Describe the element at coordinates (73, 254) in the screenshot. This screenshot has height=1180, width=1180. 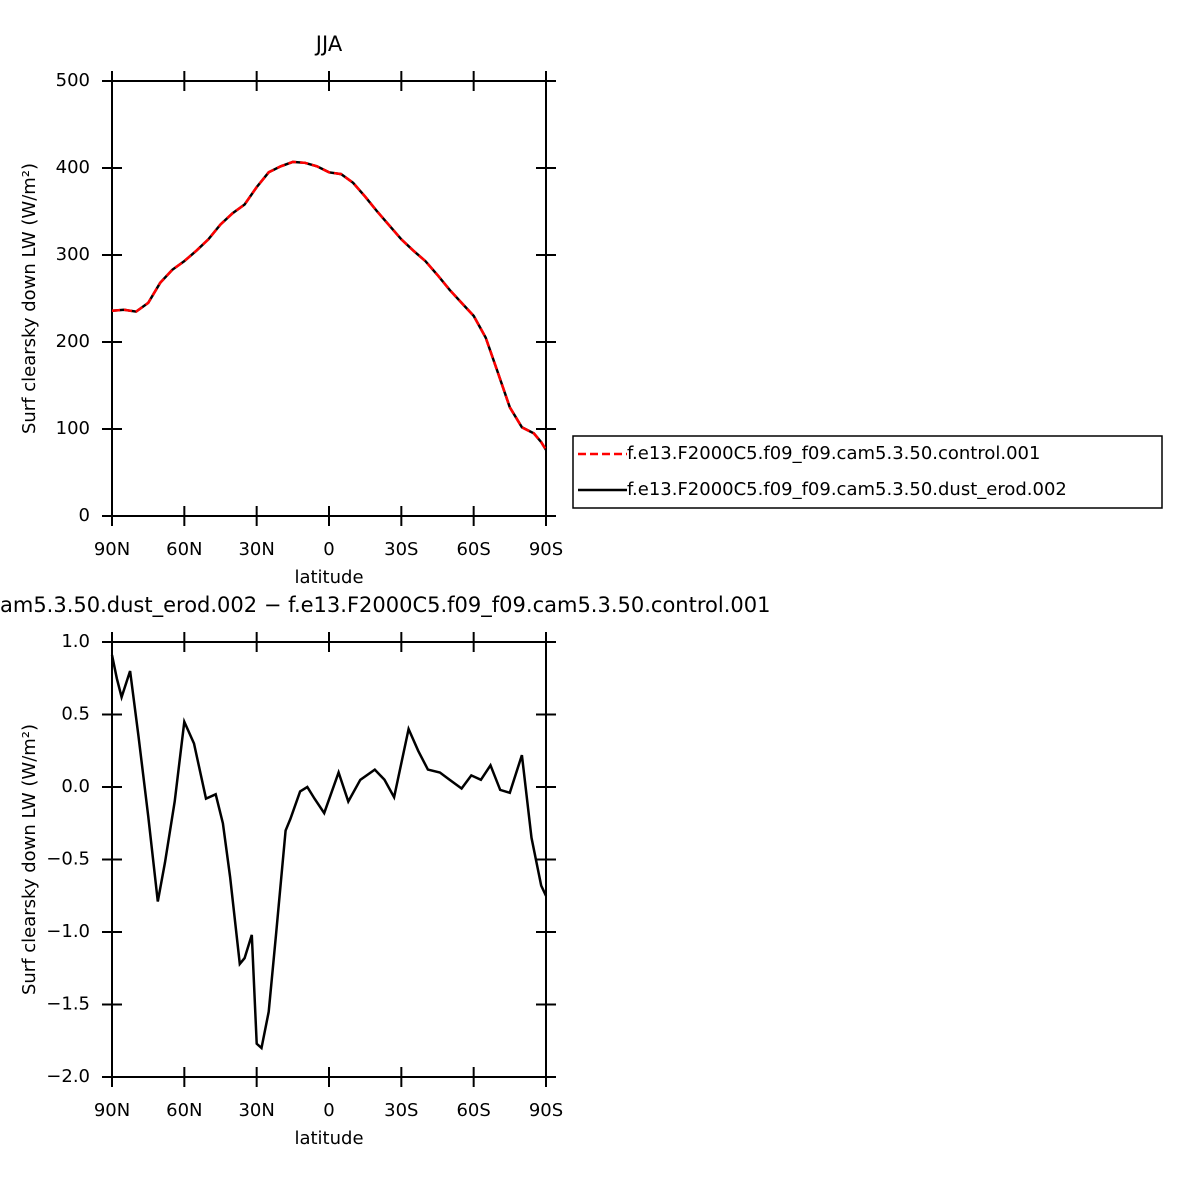
I see `y-tick-label: 300` at that location.